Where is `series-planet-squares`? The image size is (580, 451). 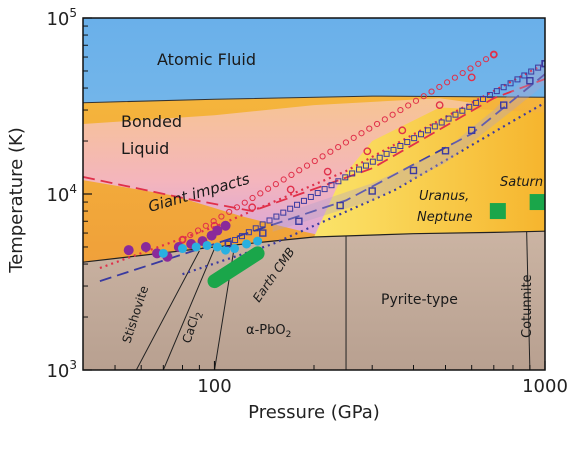 series-planet-squares is located at coordinates (517, 207).